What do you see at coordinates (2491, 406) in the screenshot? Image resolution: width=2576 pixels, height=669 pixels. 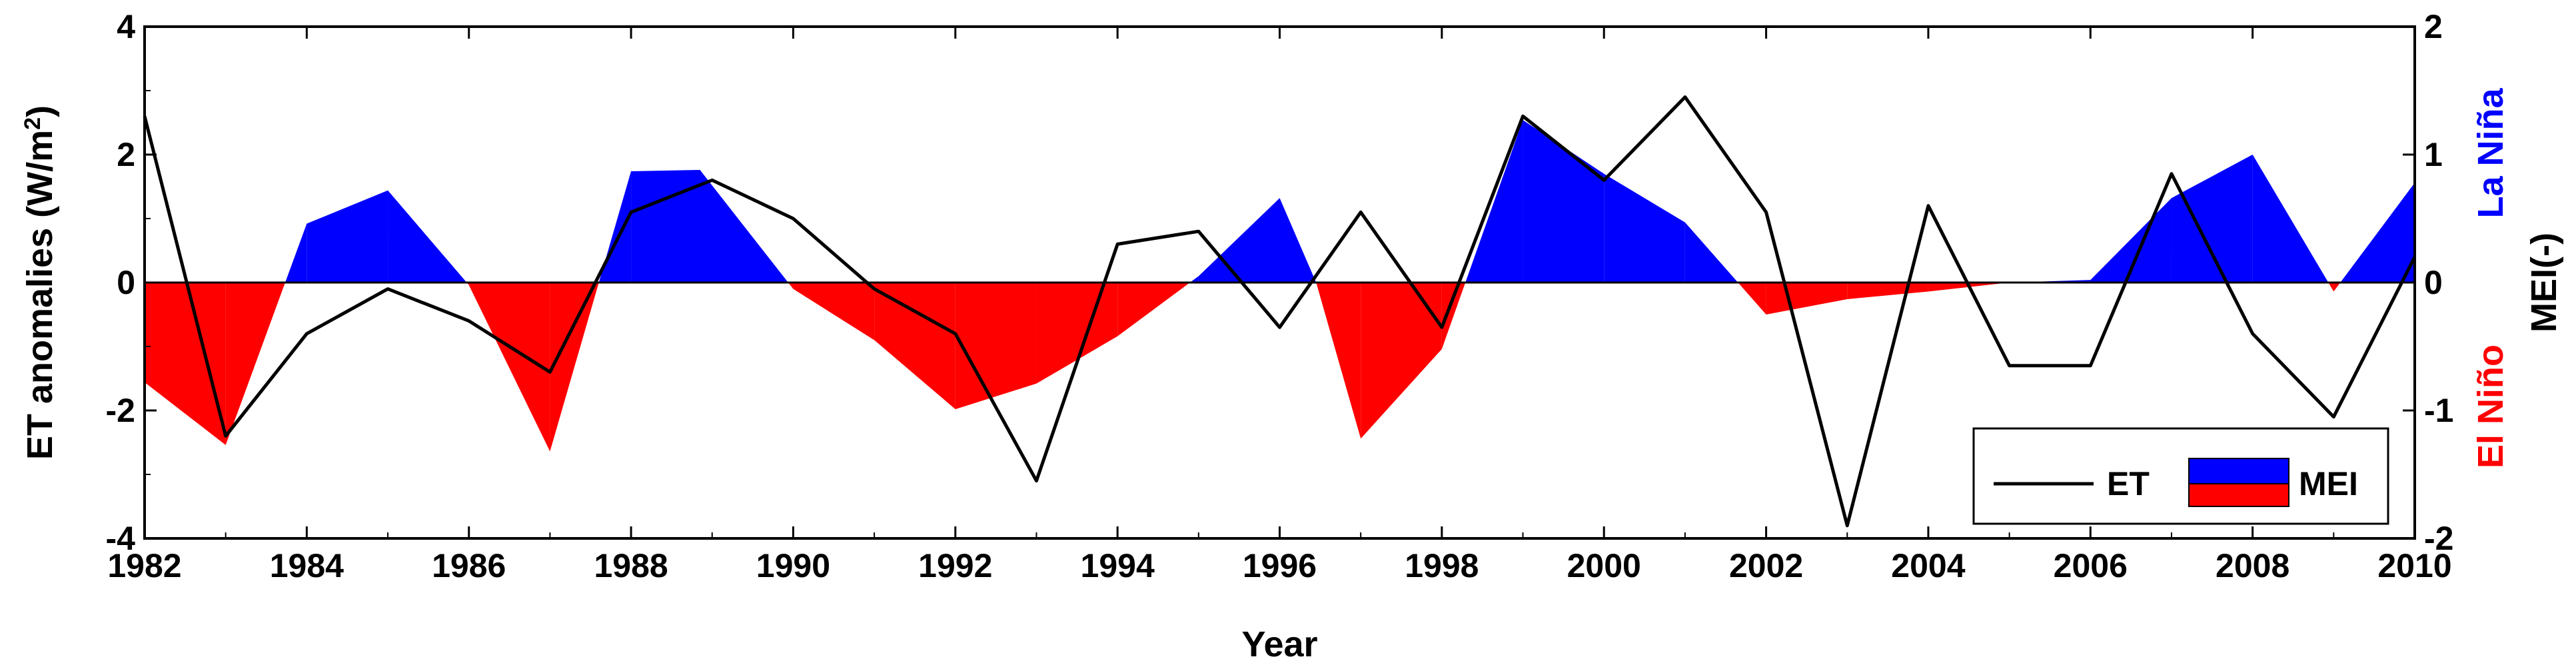 I see `el-nino-label: El Niño` at bounding box center [2491, 406].